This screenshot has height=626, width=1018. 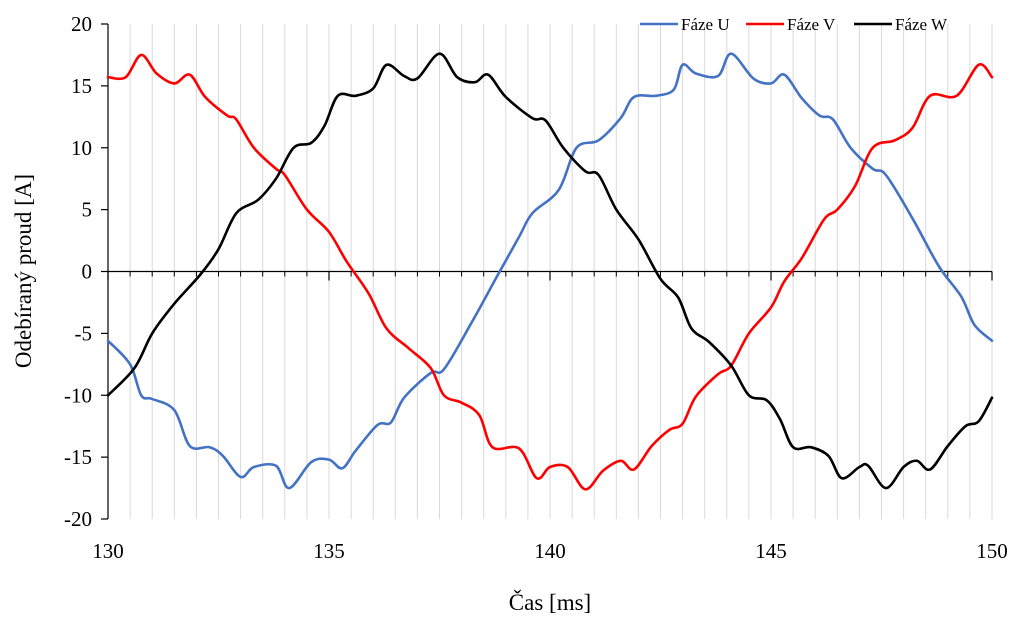 What do you see at coordinates (78, 395) in the screenshot?
I see `y-tick-label: -10` at bounding box center [78, 395].